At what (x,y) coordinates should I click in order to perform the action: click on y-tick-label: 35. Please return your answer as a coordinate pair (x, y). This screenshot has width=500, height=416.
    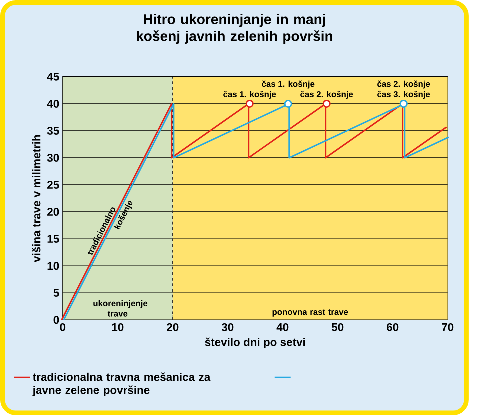
    Looking at the image, I should click on (53, 131).